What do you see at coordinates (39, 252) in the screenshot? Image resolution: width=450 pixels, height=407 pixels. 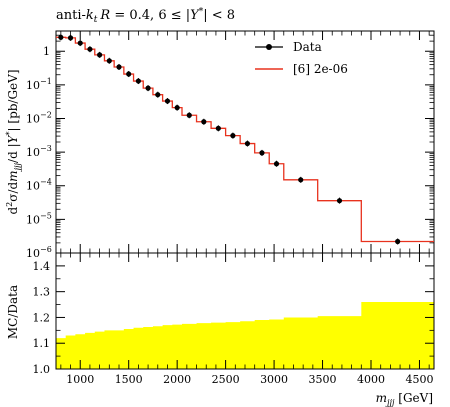 I see `main-y-tick-label: 10⁻⁶` at bounding box center [39, 252].